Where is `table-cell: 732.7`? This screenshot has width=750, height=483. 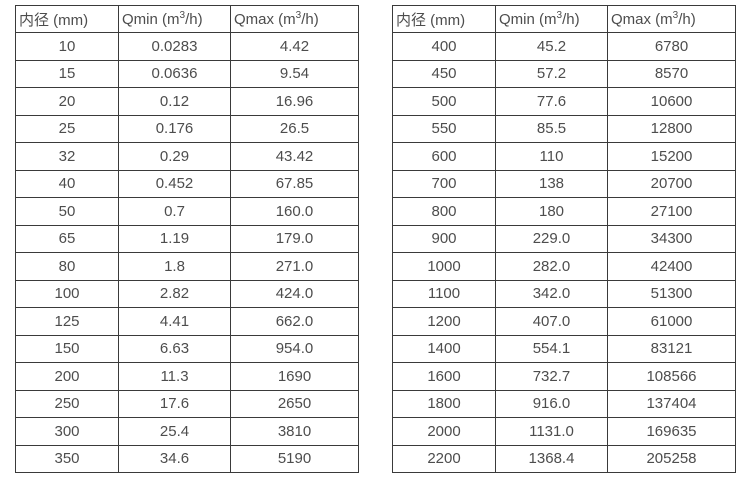
table-cell: 732.7 is located at coordinates (551, 376).